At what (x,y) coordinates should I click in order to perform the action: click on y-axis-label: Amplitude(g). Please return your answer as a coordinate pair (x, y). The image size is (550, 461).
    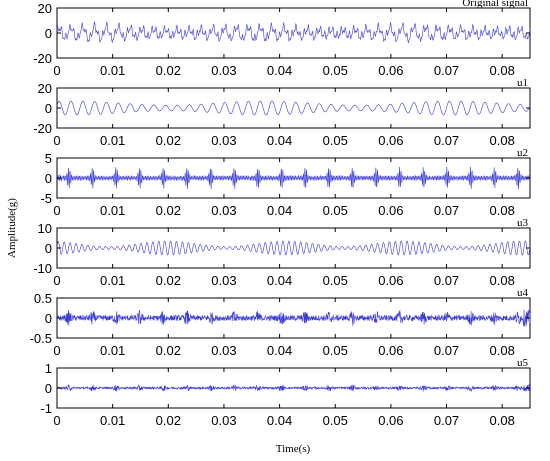
    Looking at the image, I should click on (12, 228).